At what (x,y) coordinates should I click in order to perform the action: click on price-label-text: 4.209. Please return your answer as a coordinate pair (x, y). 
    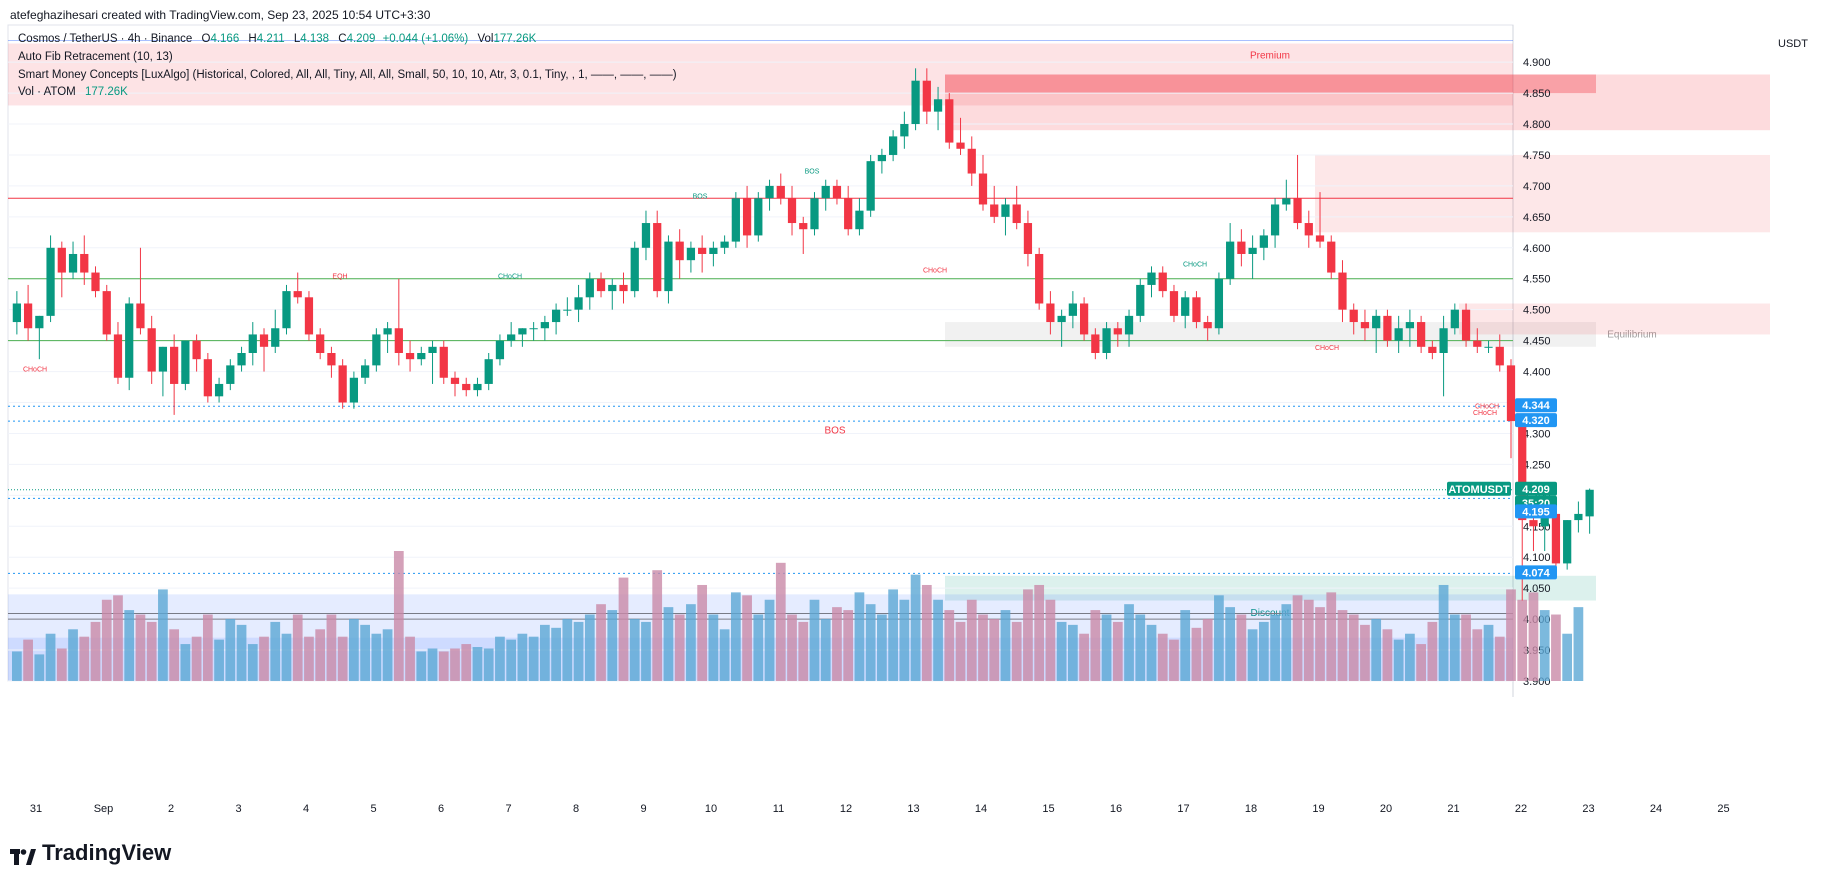
    Looking at the image, I should click on (1536, 490).